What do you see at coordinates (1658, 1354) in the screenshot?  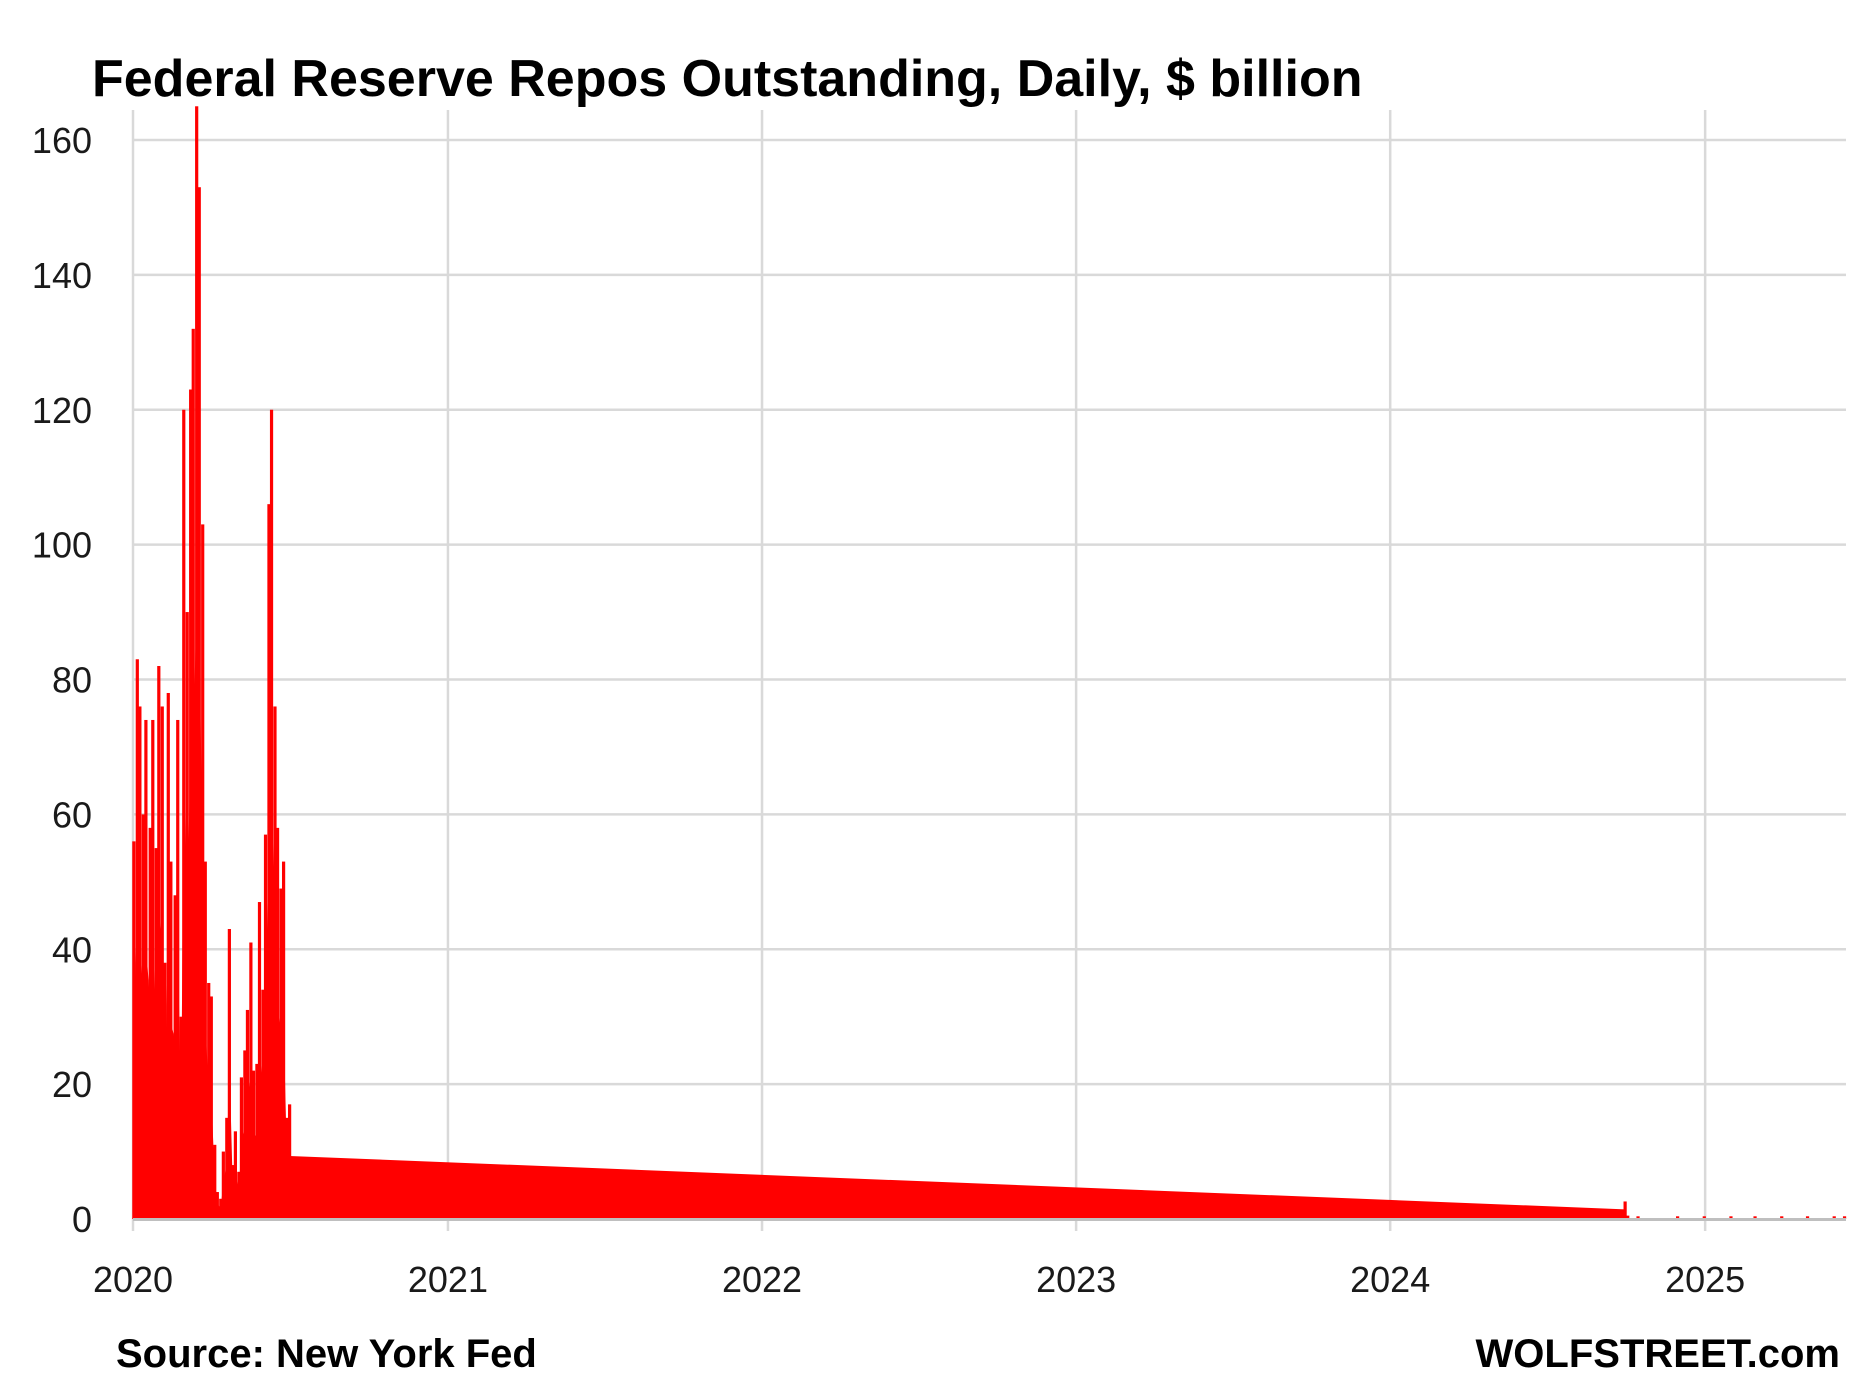 I see `brand-watermark: WOLFSTREET.com` at bounding box center [1658, 1354].